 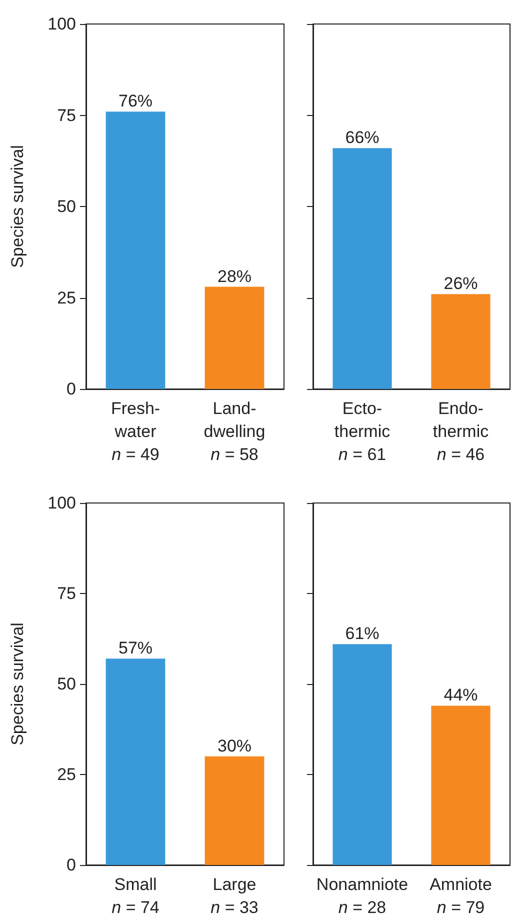 I want to click on x-tick-label: Ecto- thermic n = 61, so click(x=362, y=431).